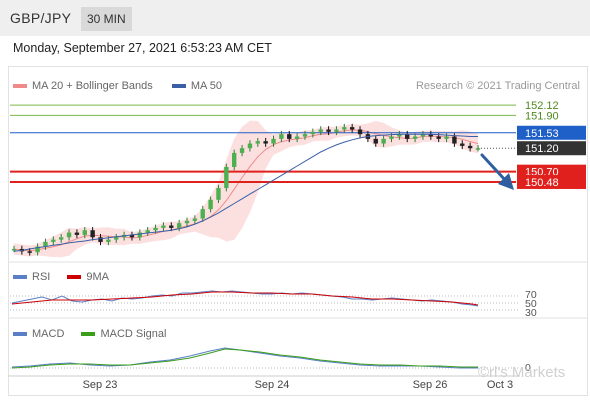 The width and height of the screenshot is (590, 400). I want to click on legend-swatch-macd-signal, so click(88, 334).